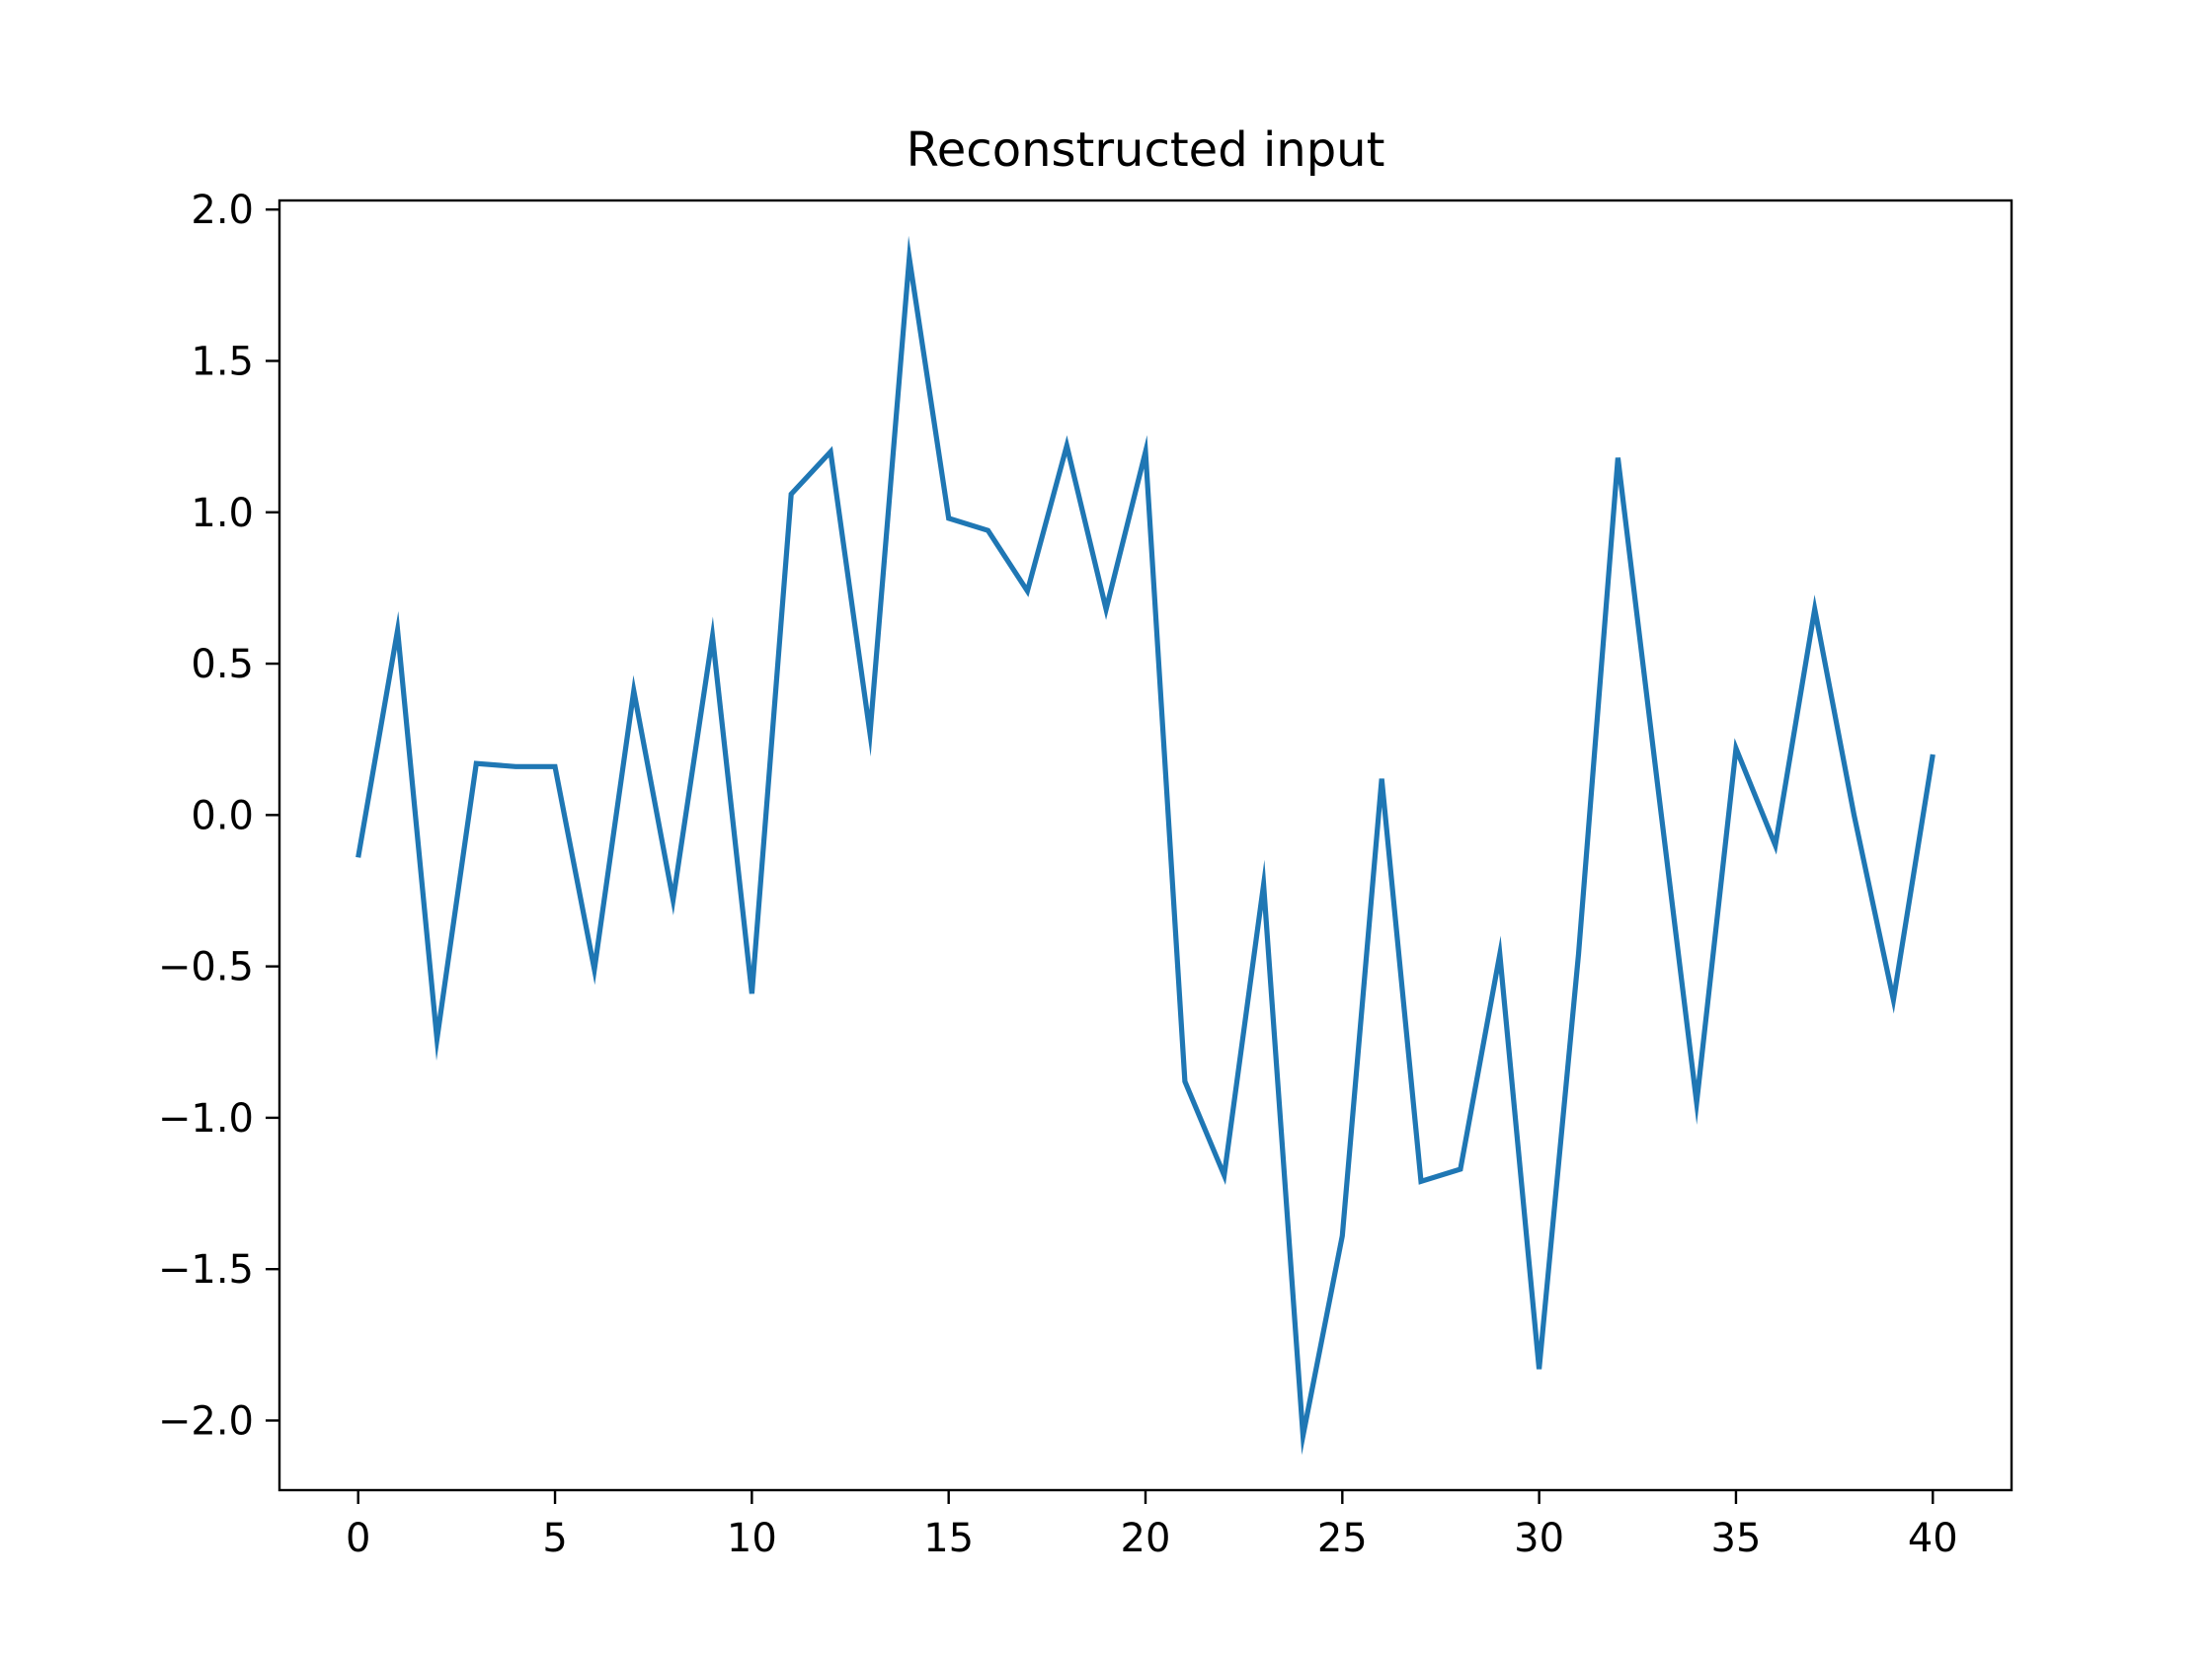 This screenshot has width=2212, height=1659. What do you see at coordinates (1539, 1539) in the screenshot?
I see `x-tick-label: 30` at bounding box center [1539, 1539].